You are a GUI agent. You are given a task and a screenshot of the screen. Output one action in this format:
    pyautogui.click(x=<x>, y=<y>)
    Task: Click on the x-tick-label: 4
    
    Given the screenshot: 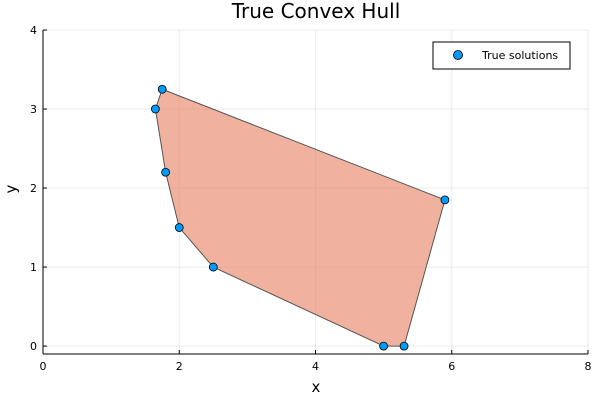 What is the action you would take?
    pyautogui.click(x=315, y=366)
    